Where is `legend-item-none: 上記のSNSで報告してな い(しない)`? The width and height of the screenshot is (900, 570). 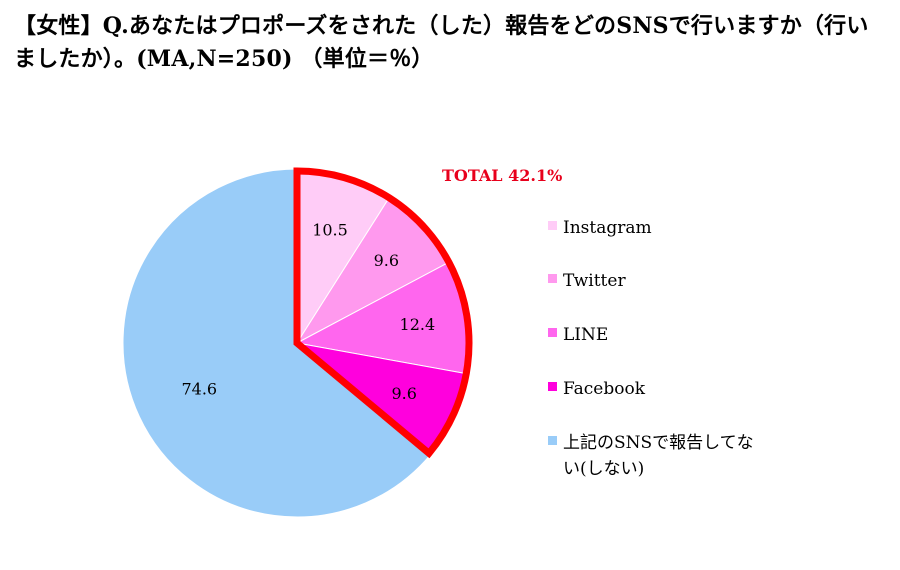
legend-item-none: 上記のSNSで報告してな い(しない) is located at coordinates (651, 456).